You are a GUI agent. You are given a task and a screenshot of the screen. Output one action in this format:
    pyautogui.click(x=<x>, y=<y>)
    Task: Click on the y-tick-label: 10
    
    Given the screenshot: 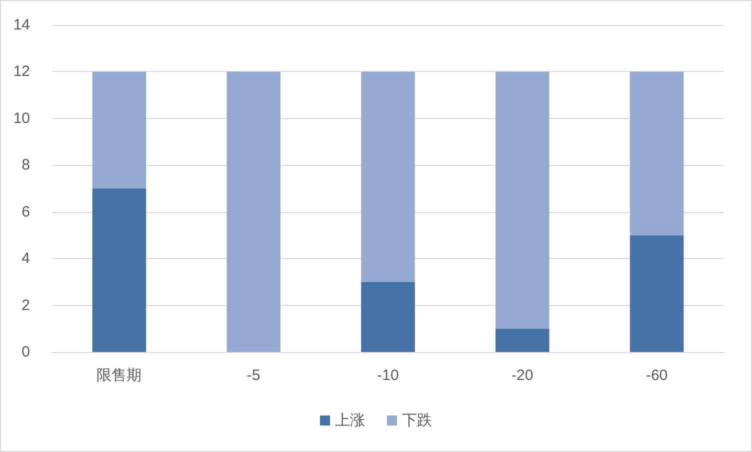 What is the action you would take?
    pyautogui.click(x=21, y=118)
    